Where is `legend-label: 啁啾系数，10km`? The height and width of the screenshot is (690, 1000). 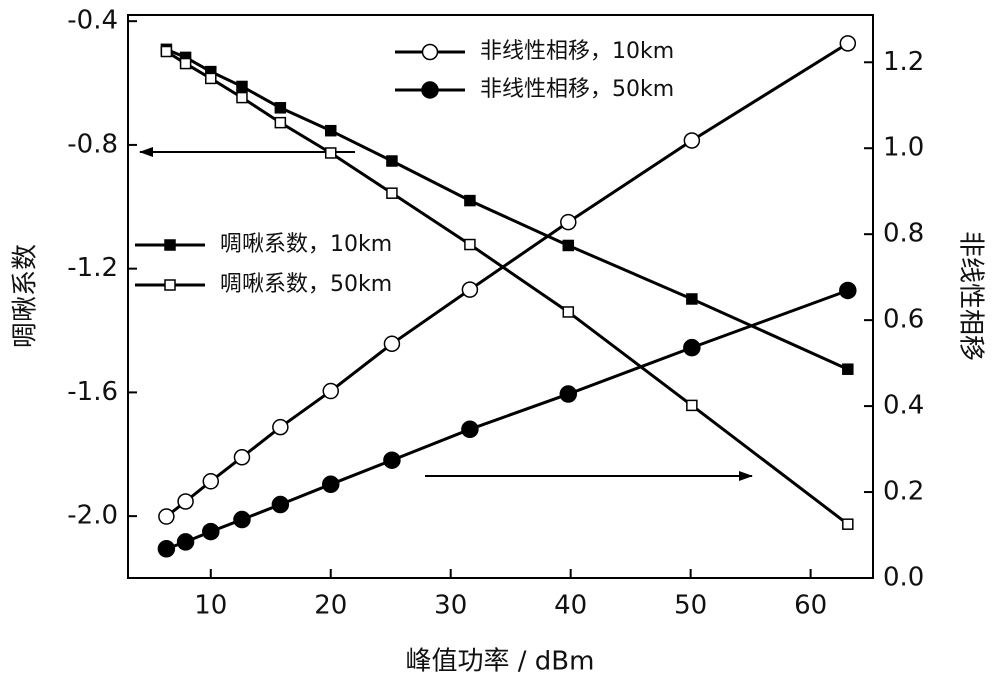 legend-label: 啁啾系数，10km is located at coordinates (306, 244).